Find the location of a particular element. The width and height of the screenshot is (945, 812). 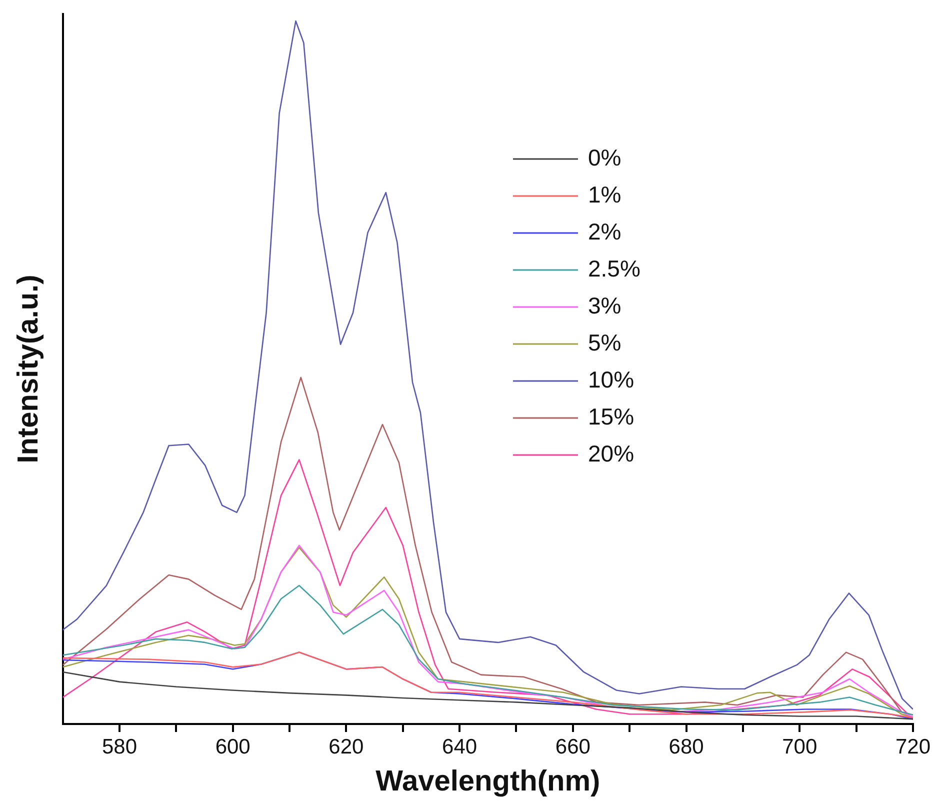

legend-label: 10% is located at coordinates (611, 379).